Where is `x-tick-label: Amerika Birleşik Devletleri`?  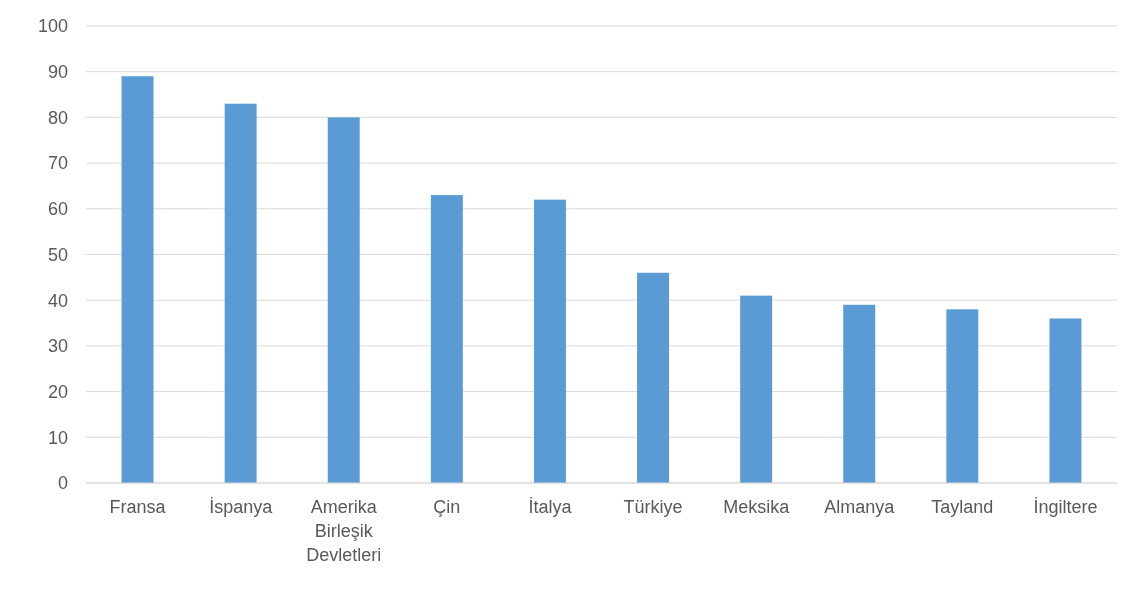 x-tick-label: Amerika Birleşik Devletleri is located at coordinates (344, 531).